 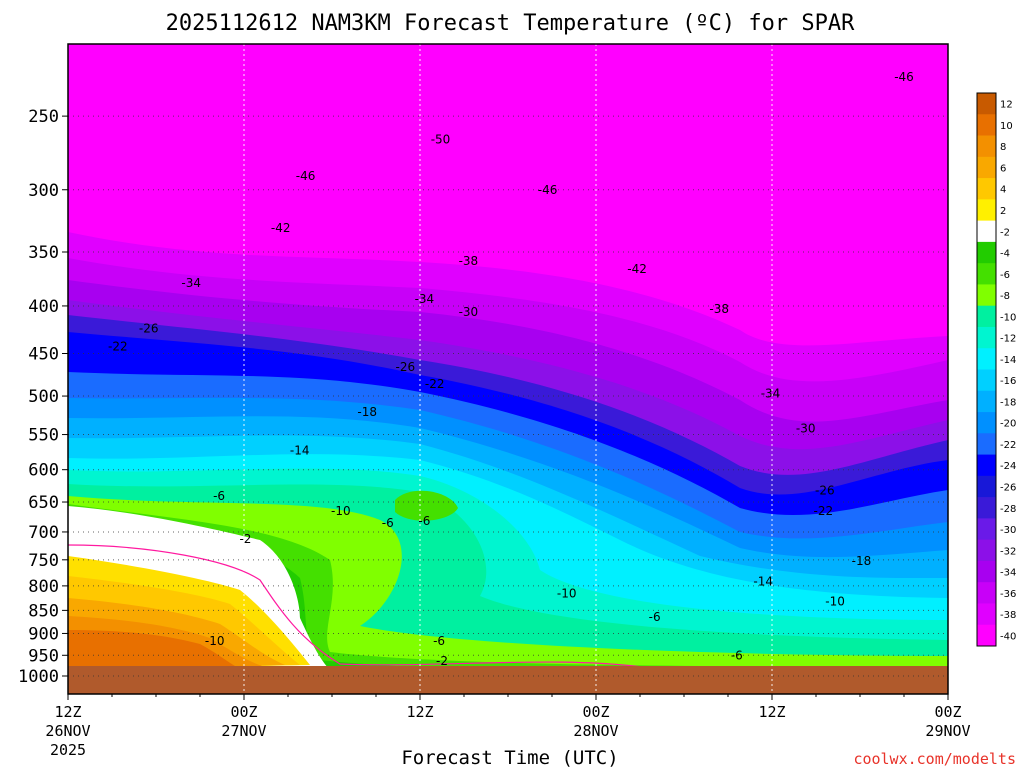 I want to click on band-minus-10-pocket, so click(x=426, y=505).